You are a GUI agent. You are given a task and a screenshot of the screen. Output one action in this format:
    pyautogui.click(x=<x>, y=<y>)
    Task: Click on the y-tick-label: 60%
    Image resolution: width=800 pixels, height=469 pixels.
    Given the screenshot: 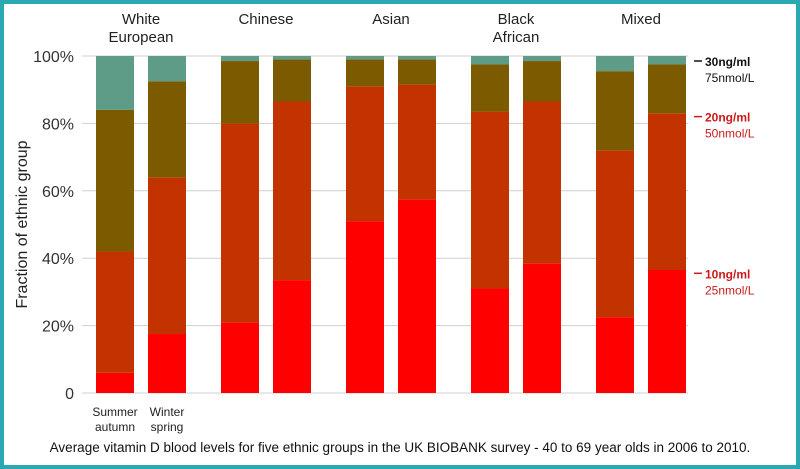 What is the action you would take?
    pyautogui.click(x=58, y=192)
    